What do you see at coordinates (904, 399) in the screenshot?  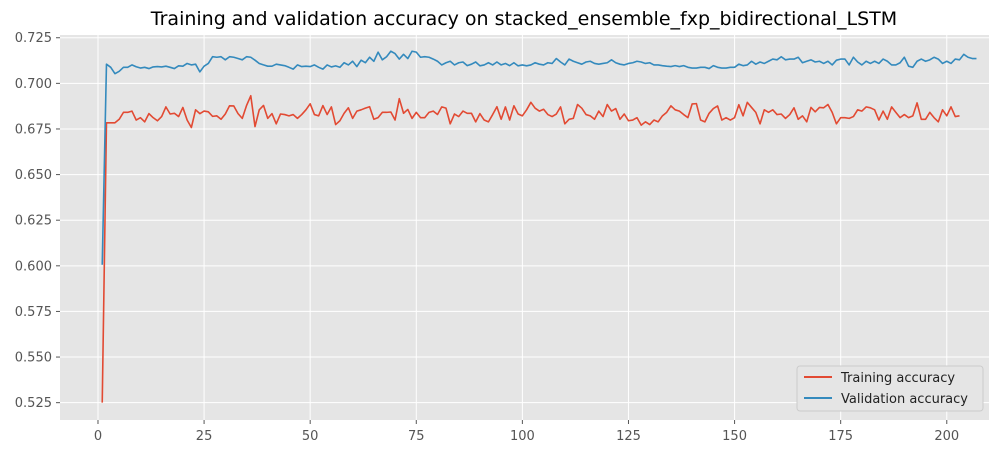 I see `legend-label-validation: Validation accuracy` at bounding box center [904, 399].